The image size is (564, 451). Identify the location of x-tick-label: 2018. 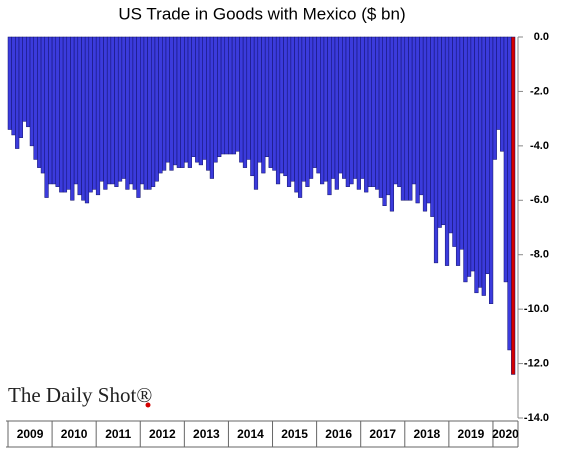
(426, 434).